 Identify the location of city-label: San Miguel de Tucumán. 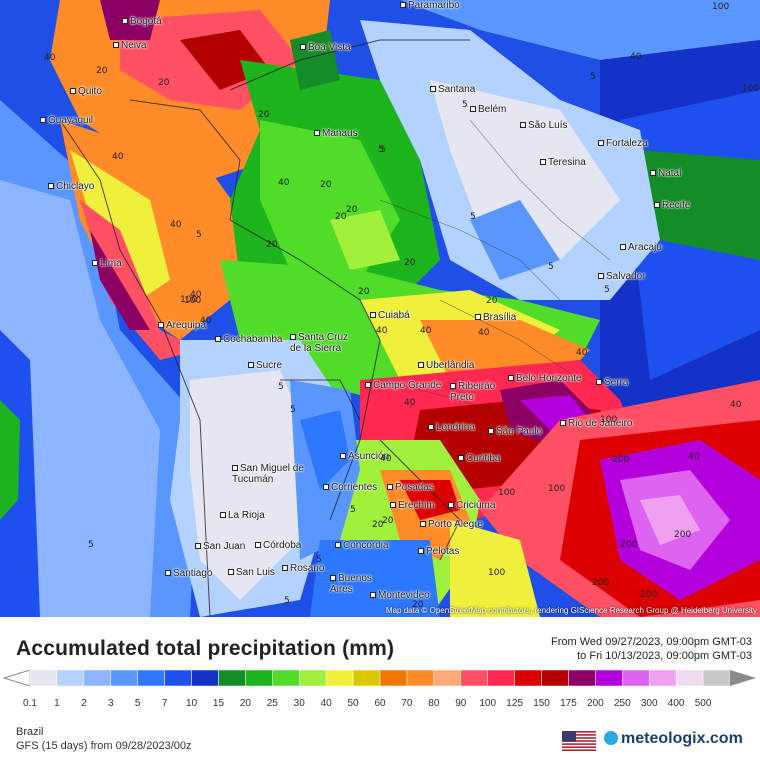
(268, 474).